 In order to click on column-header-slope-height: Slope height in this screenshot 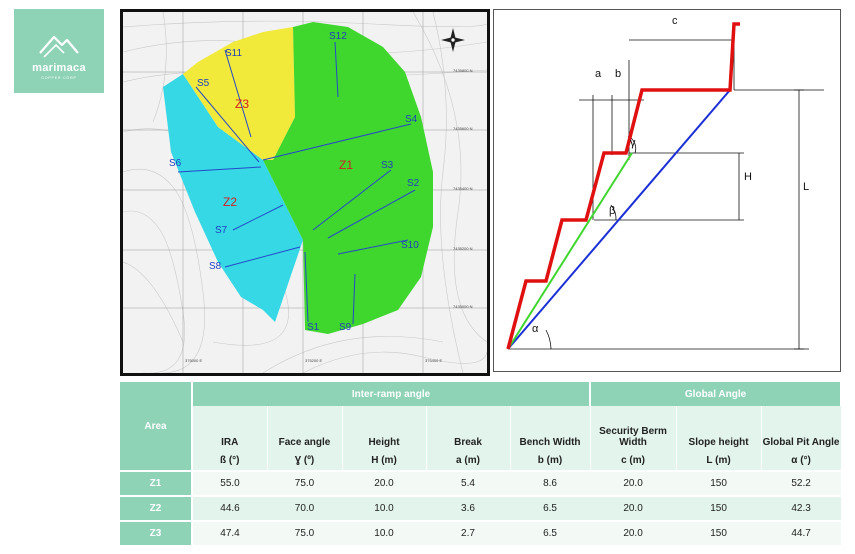, I will do `click(719, 428)`.